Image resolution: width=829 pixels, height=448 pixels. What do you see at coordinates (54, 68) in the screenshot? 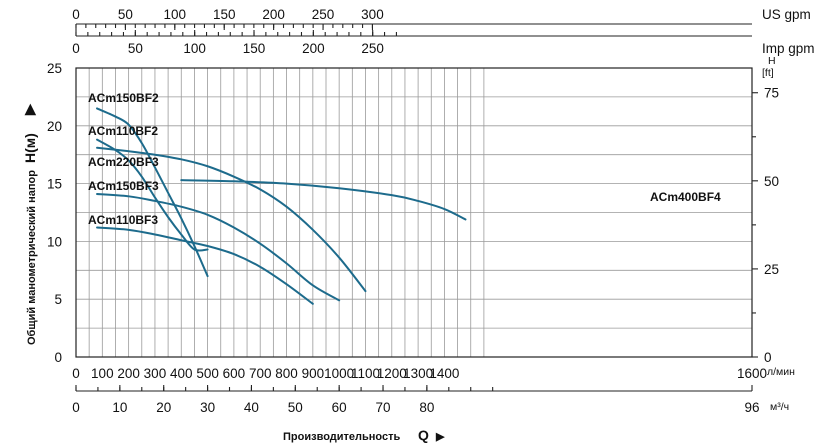
I see `left-axis-tick-label: 25` at bounding box center [54, 68].